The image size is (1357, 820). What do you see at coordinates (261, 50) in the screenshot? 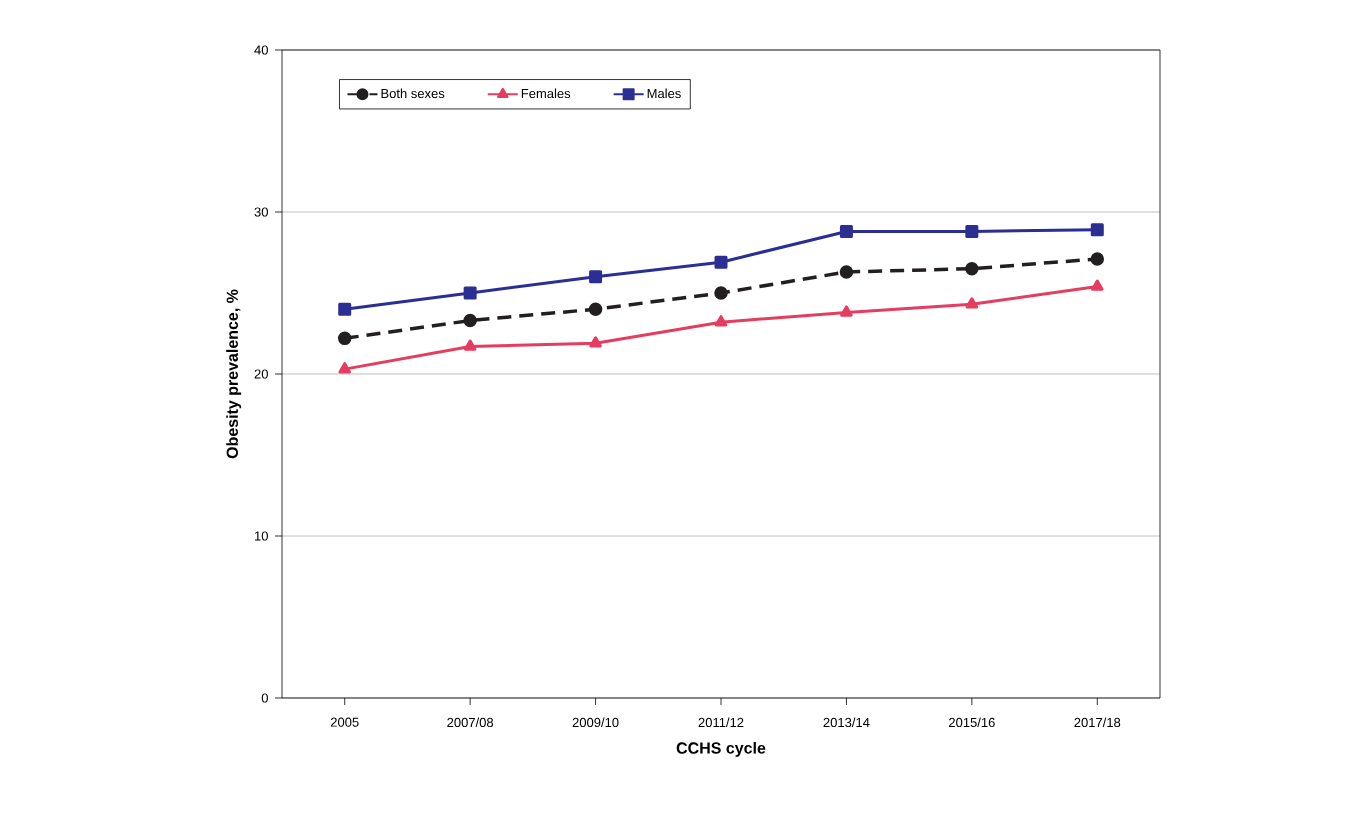
I see `y-tick-label: 40` at bounding box center [261, 50].